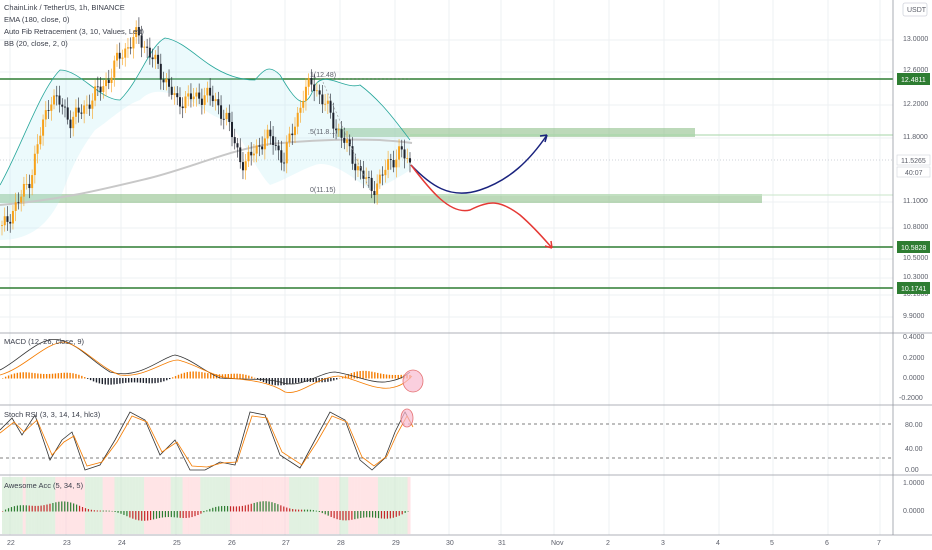 This screenshot has height=550, width=932. Describe the element at coordinates (407, 418) in the screenshot. I see `stoch-highlight-circle` at that location.